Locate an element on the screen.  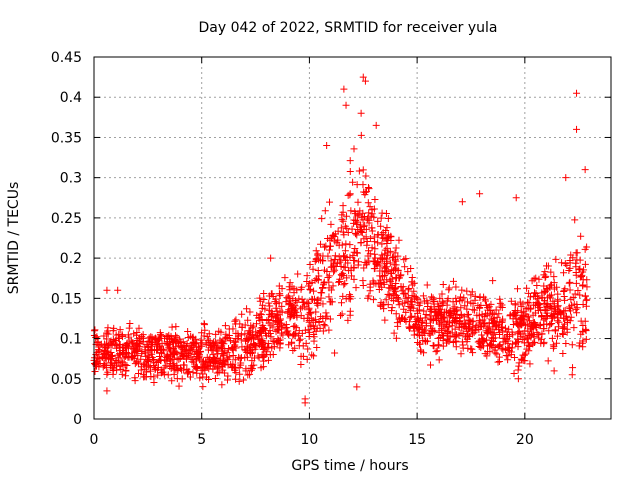
x-tick-label: 0 is located at coordinates (94, 440).